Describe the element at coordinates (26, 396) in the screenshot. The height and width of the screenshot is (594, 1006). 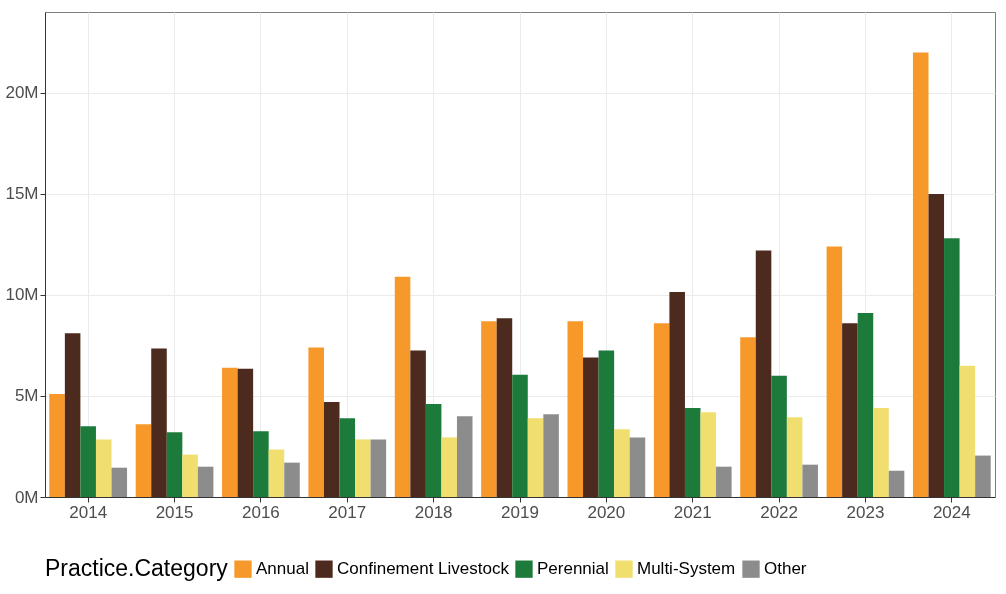
I see `y-tick-label: 5M` at that location.